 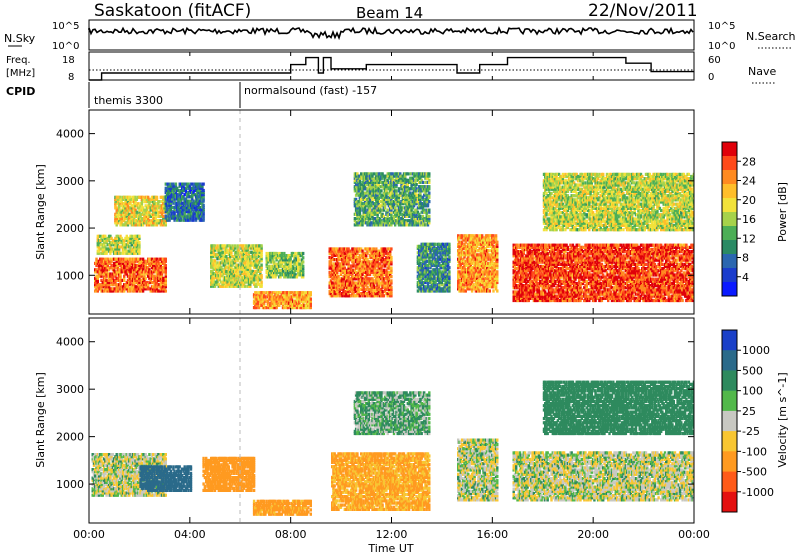 I want to click on noise-left-tick-bottom: 10^0, so click(x=65, y=46).